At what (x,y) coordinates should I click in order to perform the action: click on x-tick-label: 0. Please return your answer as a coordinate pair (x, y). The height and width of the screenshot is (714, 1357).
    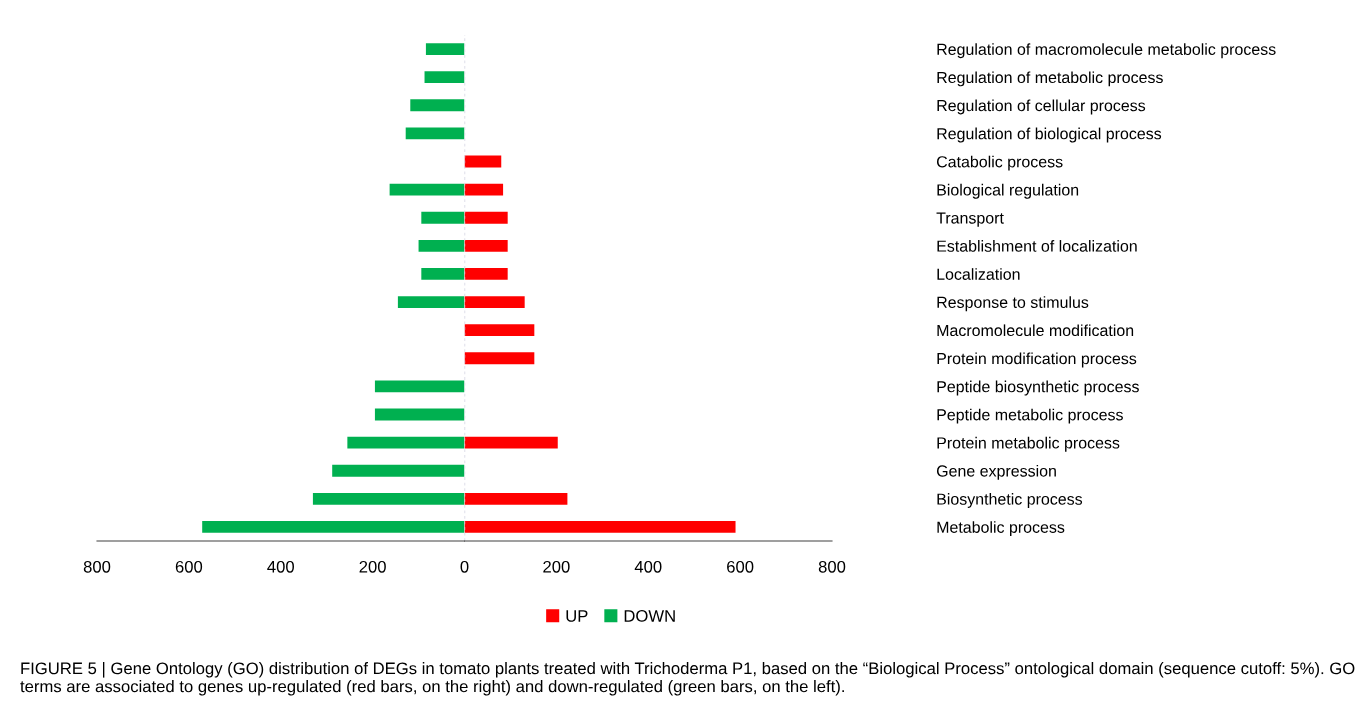
    Looking at the image, I should click on (464, 566).